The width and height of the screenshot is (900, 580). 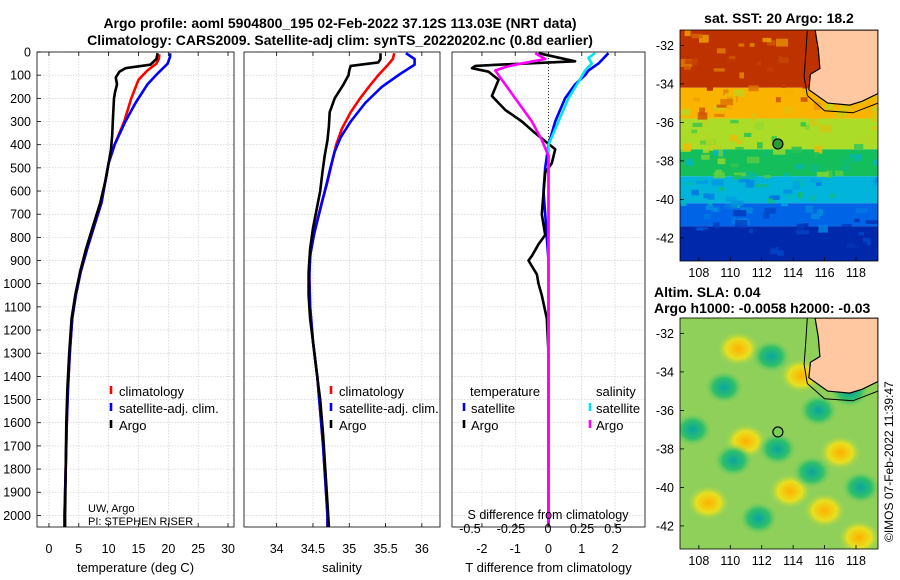 What do you see at coordinates (665, 238) in the screenshot?
I see `map-y-tick-label: -42` at bounding box center [665, 238].